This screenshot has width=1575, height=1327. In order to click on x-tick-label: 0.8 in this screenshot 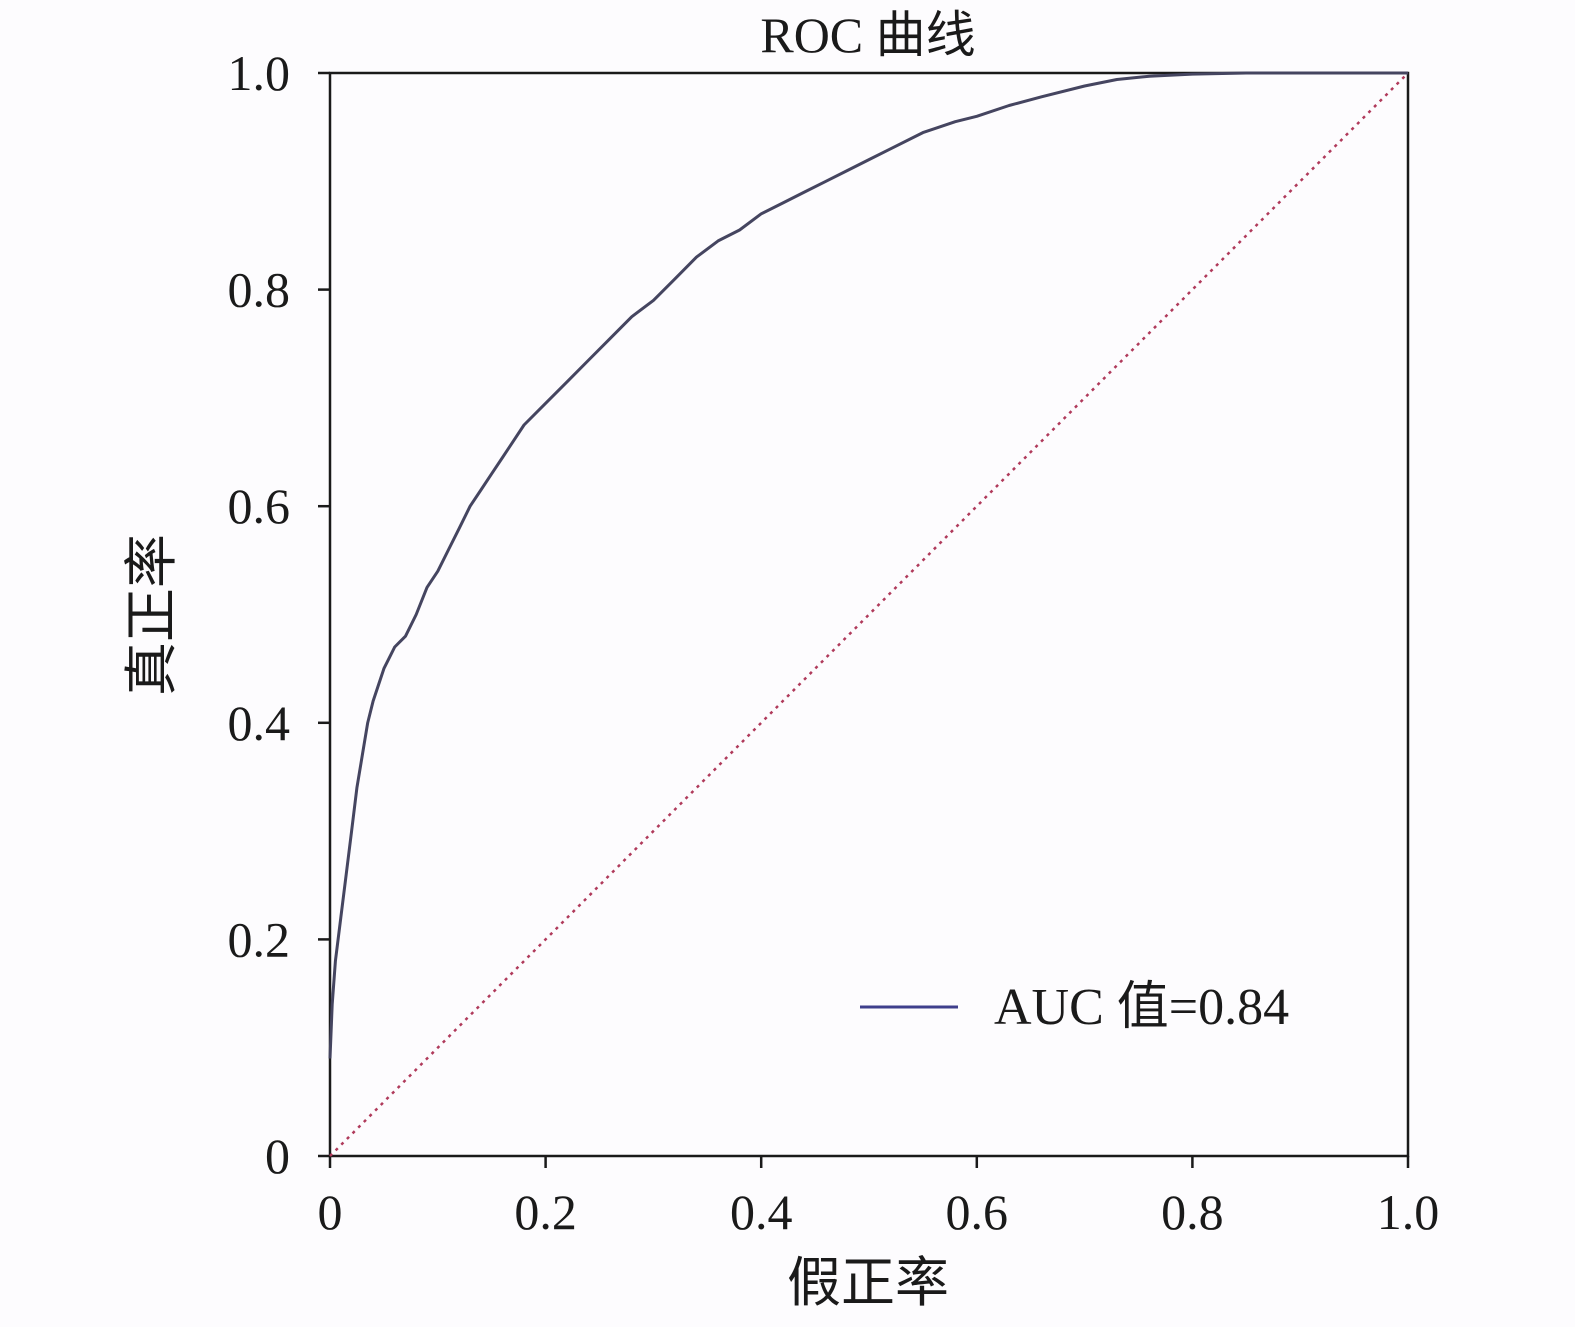, I will do `click(1192, 1212)`.